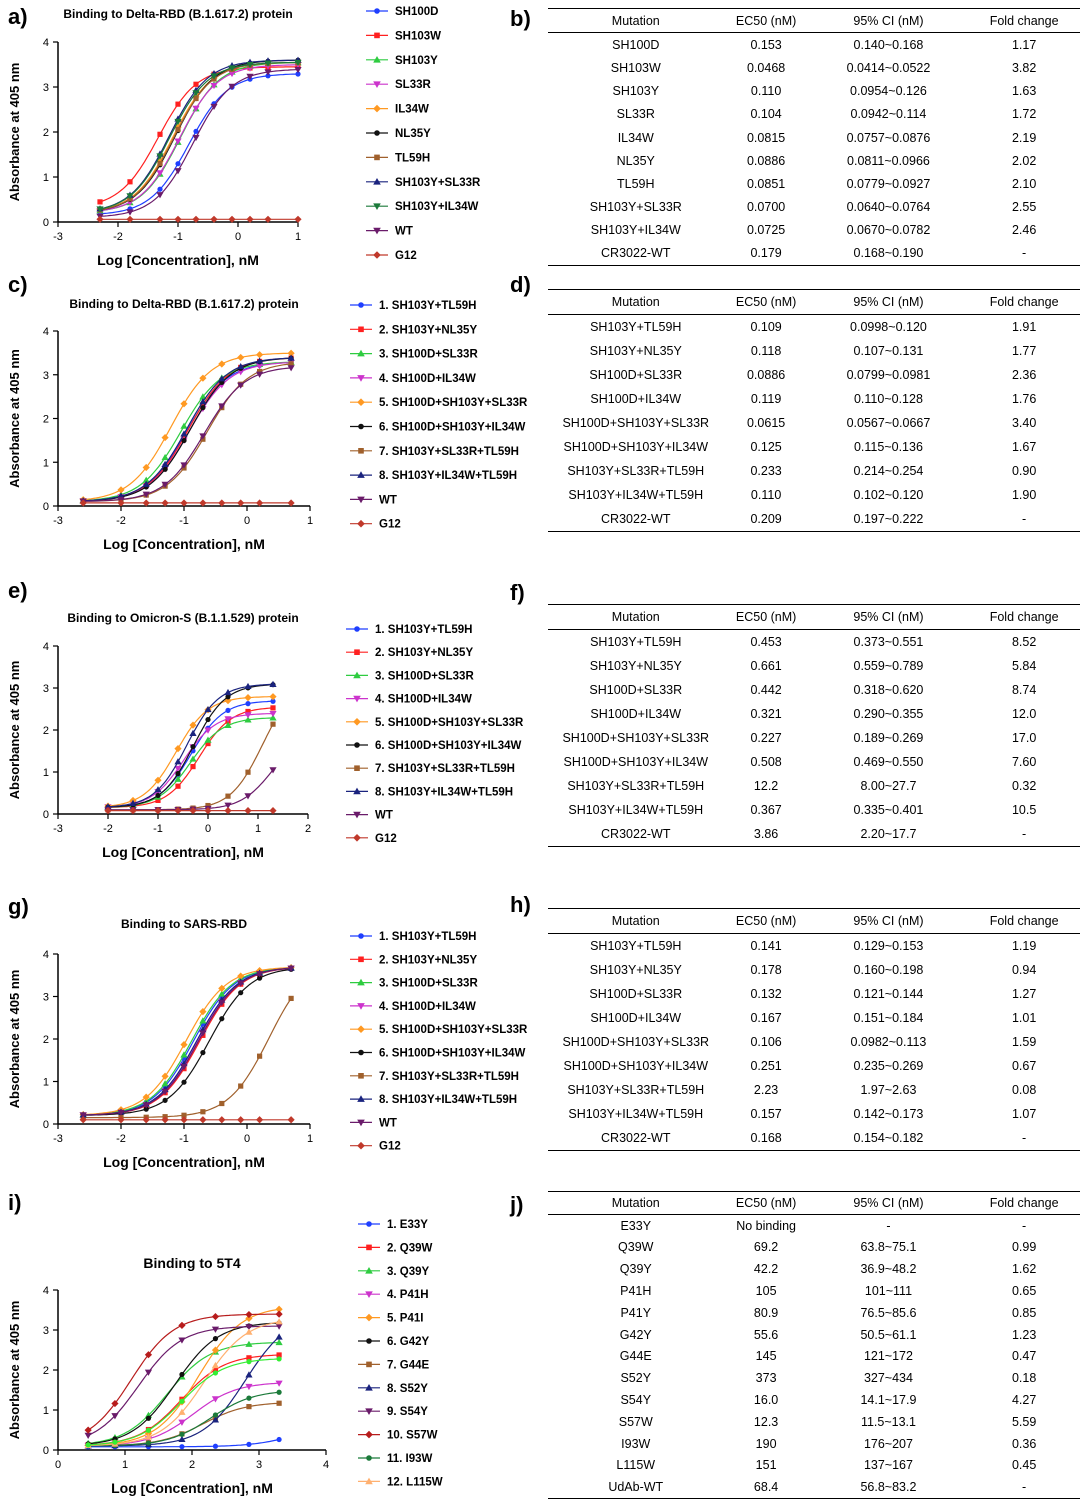  What do you see at coordinates (46, 1331) in the screenshot?
I see `y-tick-label: 3` at bounding box center [46, 1331].